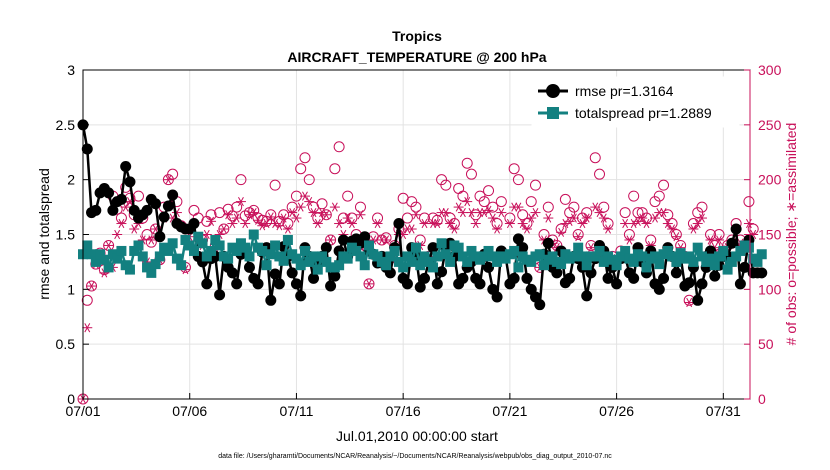 Image resolution: width=830 pixels, height=470 pixels. Describe the element at coordinates (71, 180) in the screenshot. I see `left-tick-label: 2` at that location.